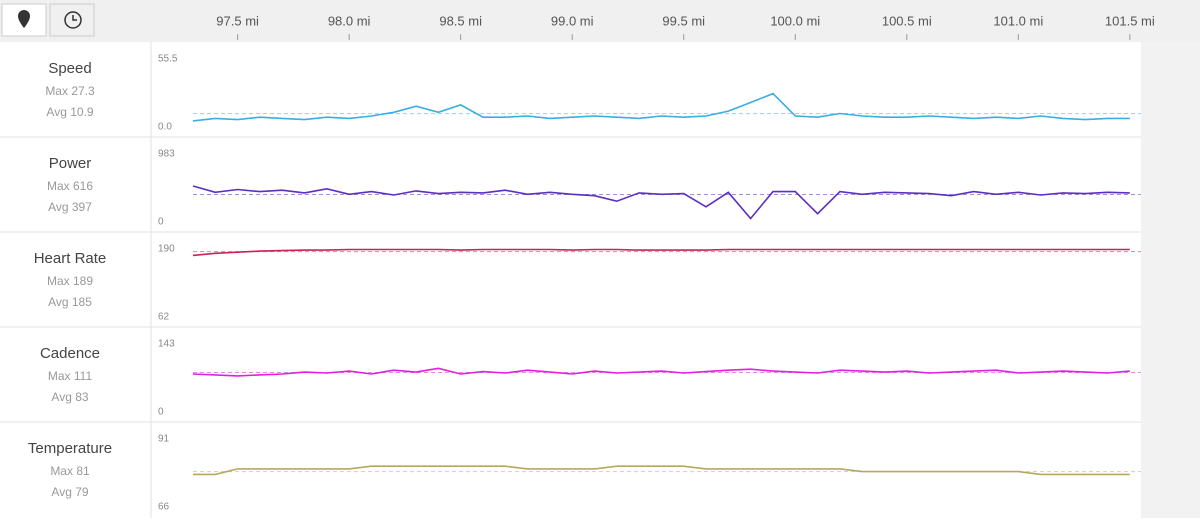 The width and height of the screenshot is (1200, 523). I want to click on series-name: Temperature, so click(70, 448).